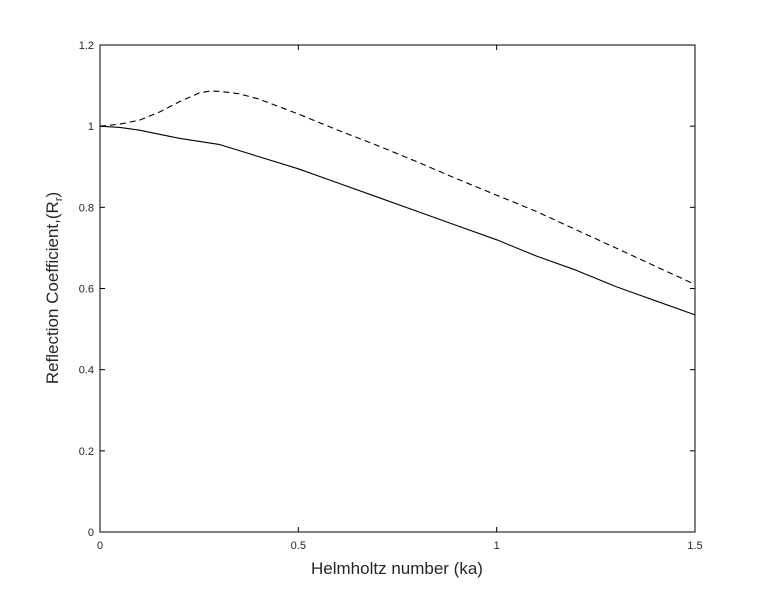 This screenshot has width=768, height=598. What do you see at coordinates (397, 568) in the screenshot?
I see `x-axis-label: Helmholtz number (ka)` at bounding box center [397, 568].